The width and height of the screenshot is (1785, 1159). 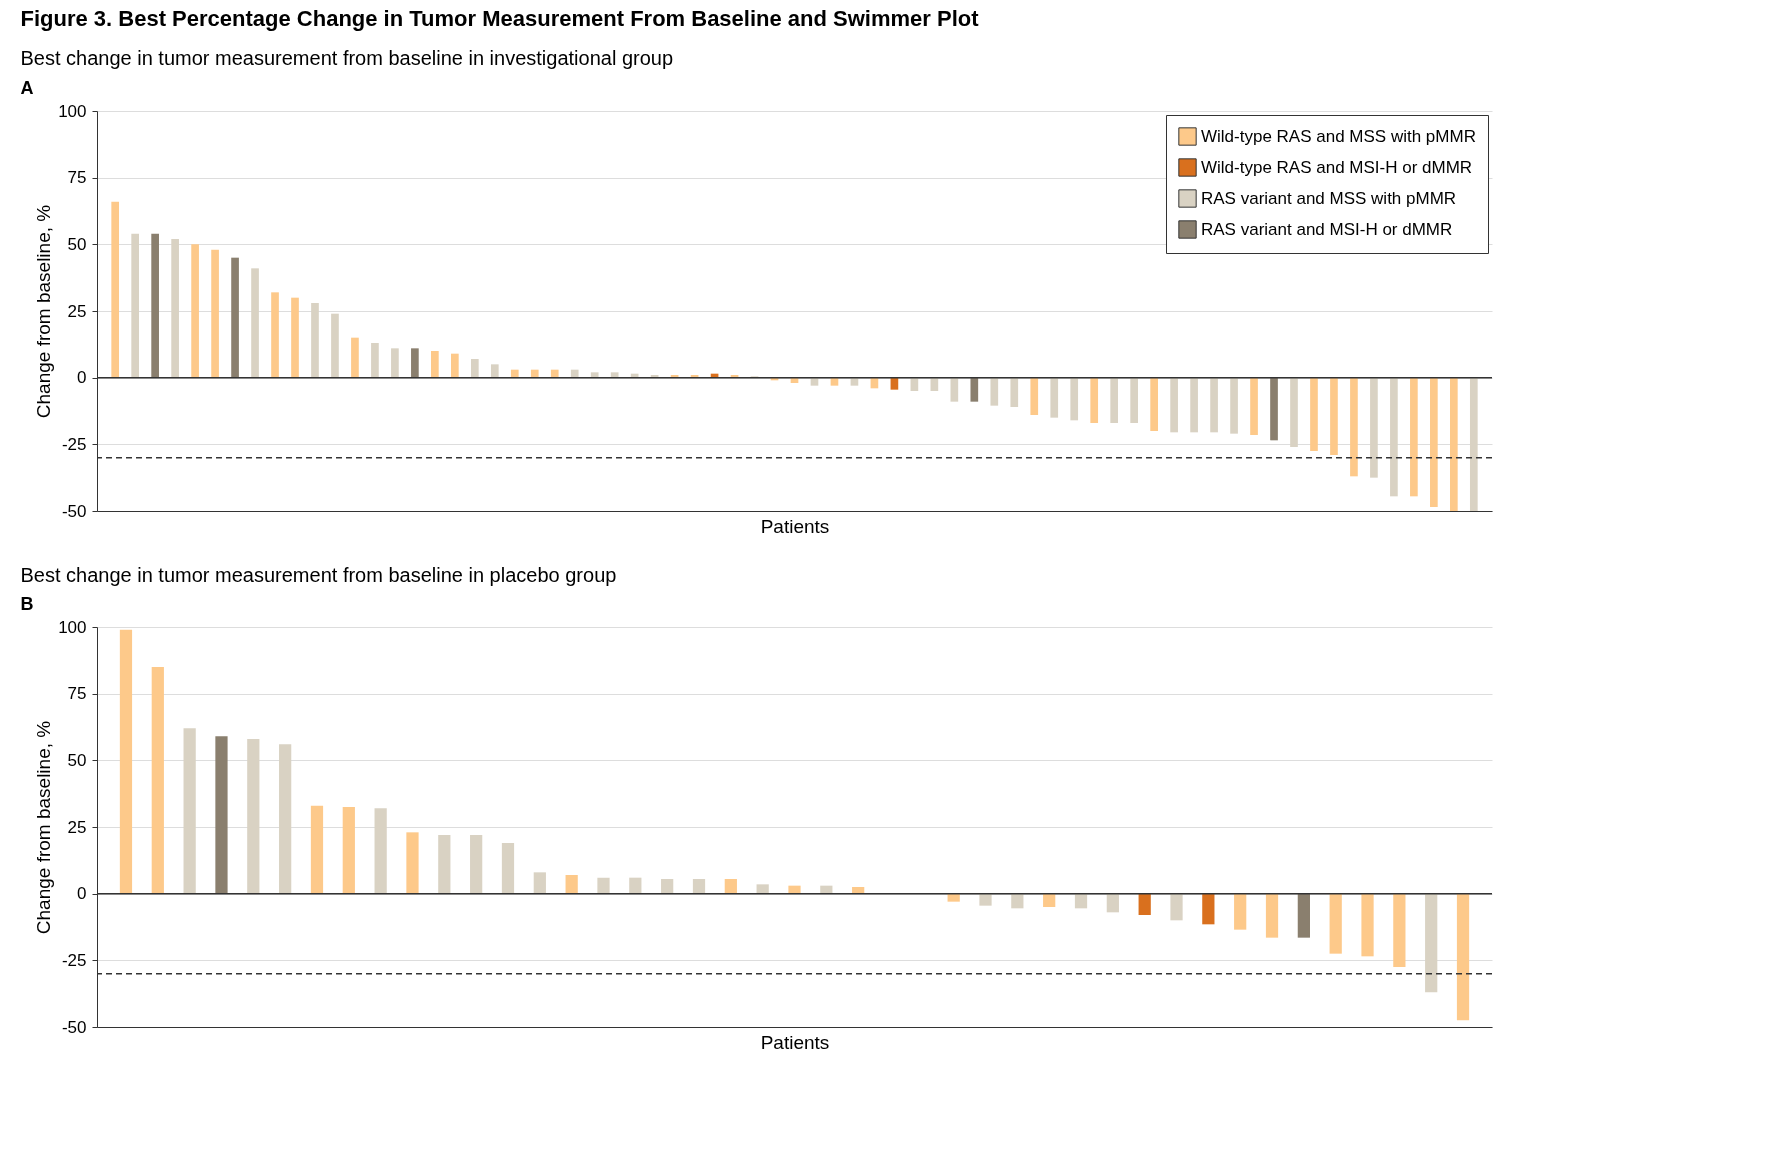 What do you see at coordinates (500, 18) in the screenshot?
I see `chart-title: Figure 3. Best Percentage Change in Tumor Measurement From Baseline and Swimmer Plot` at bounding box center [500, 18].